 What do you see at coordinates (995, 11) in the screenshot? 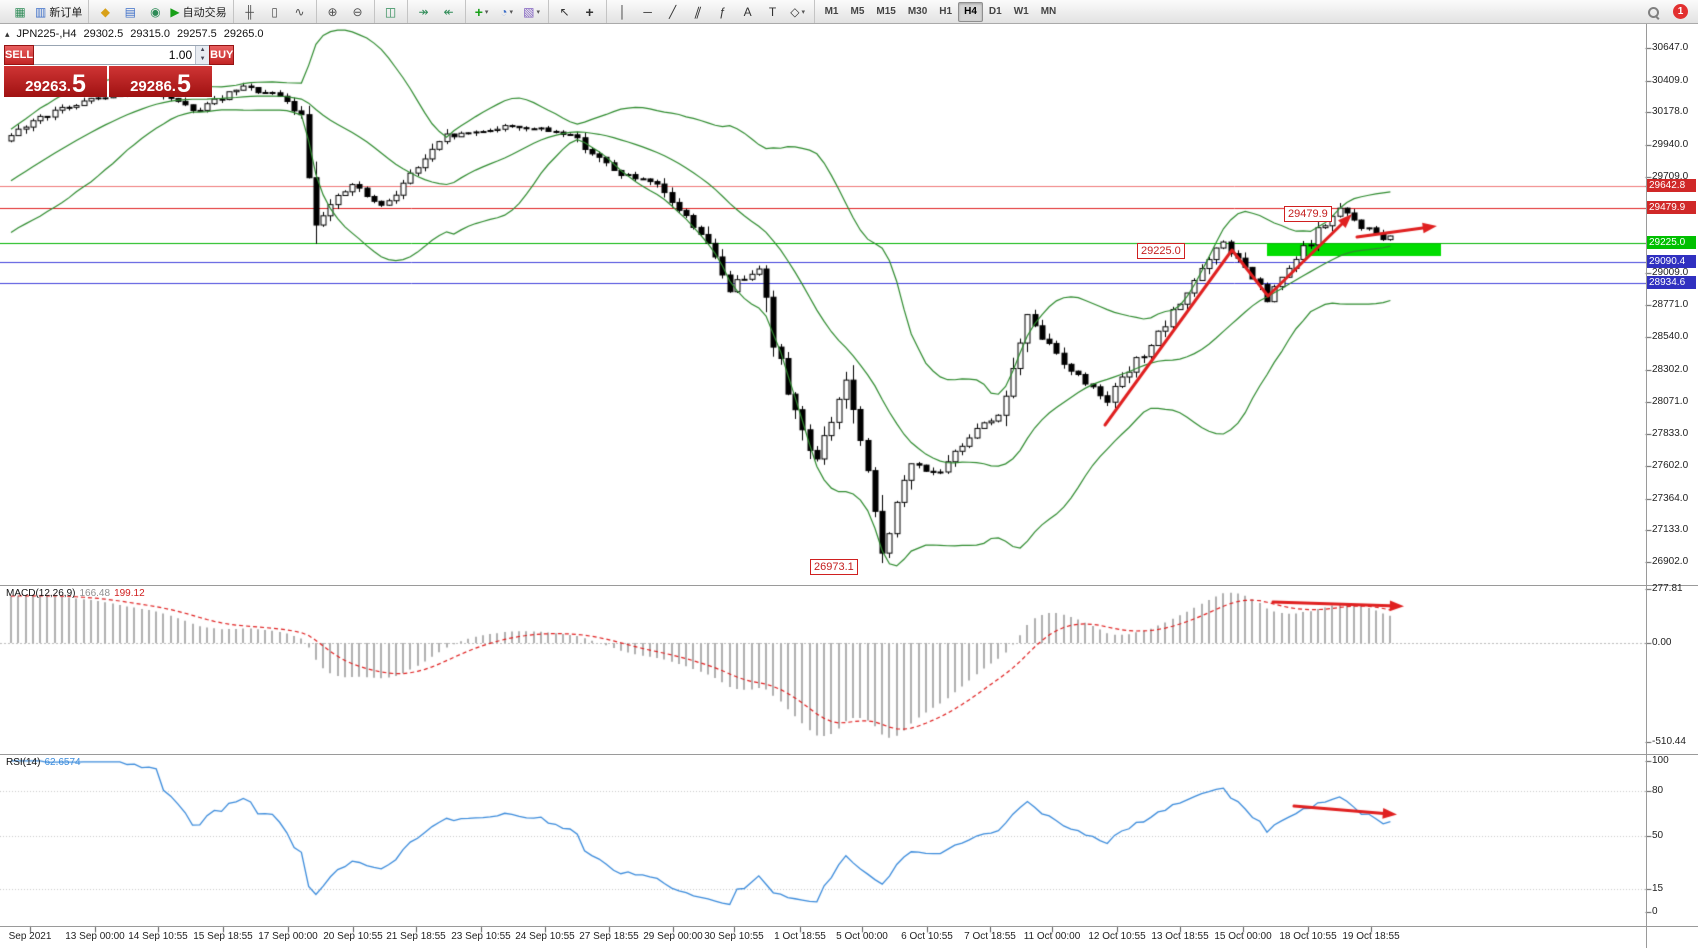
I see `timeframe-d1: D1` at bounding box center [995, 11].